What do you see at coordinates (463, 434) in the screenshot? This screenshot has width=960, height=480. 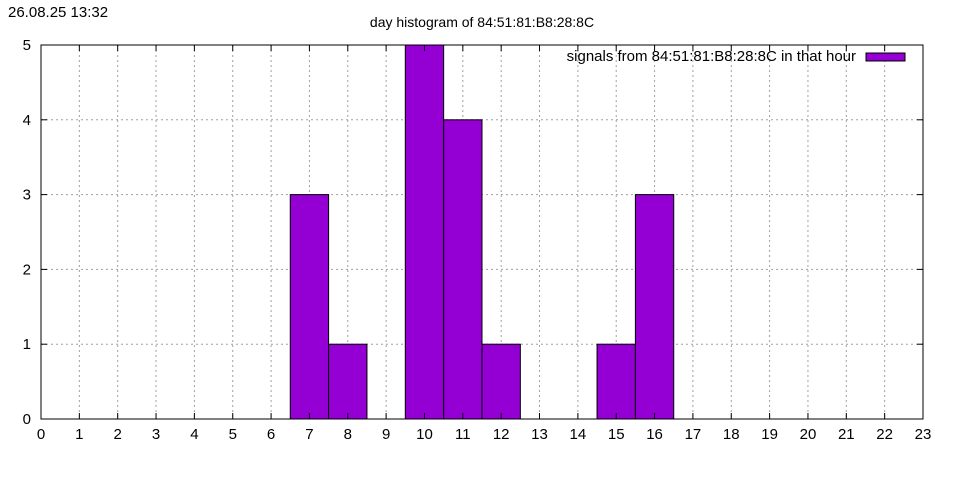 I see `x-tick-label: 11` at bounding box center [463, 434].